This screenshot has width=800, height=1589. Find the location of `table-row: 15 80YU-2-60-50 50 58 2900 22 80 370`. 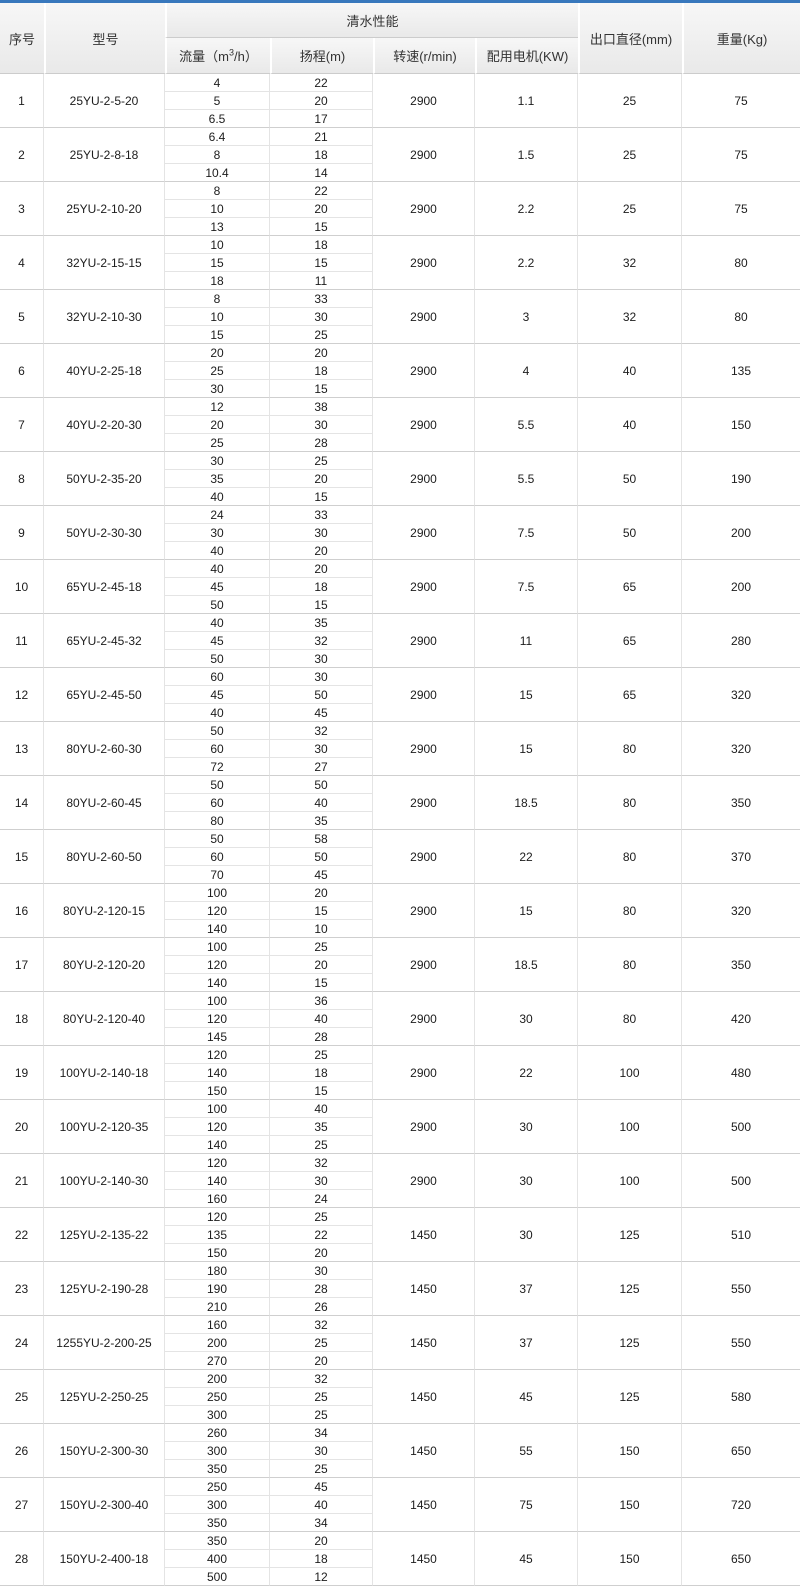

table-row: 15 80YU-2-60-50 50 58 2900 22 80 370 is located at coordinates (400, 857).